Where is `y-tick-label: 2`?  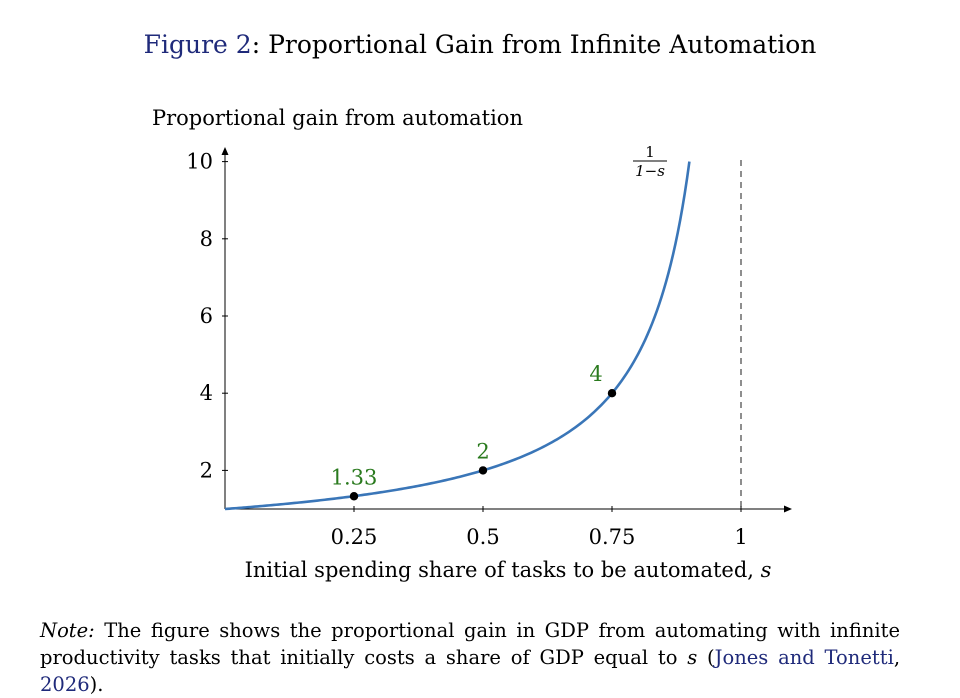
y-tick-label: 2 is located at coordinates (206, 470).